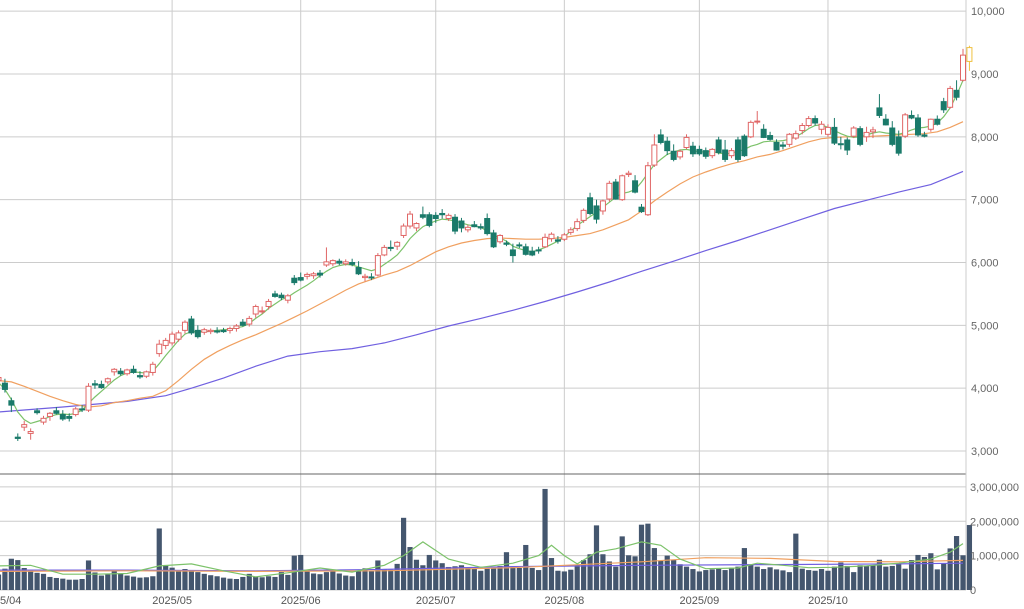 Image resolution: width=1024 pixels, height=609 pixels. What do you see at coordinates (994, 488) in the screenshot?
I see `volume-tick-label: 3,000,000` at bounding box center [994, 488].